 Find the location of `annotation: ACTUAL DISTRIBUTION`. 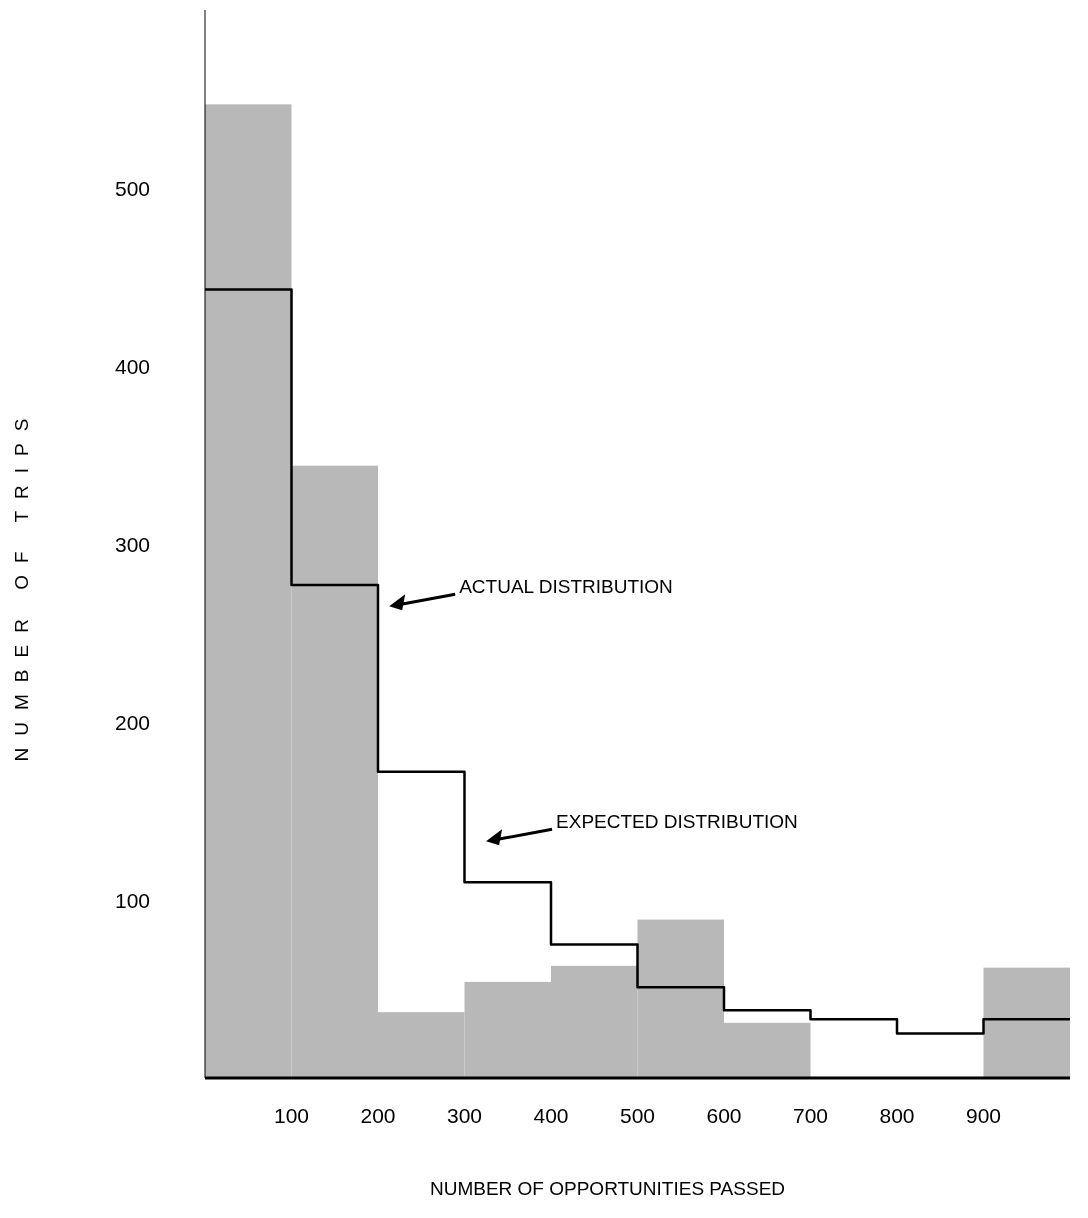

annotation: ACTUAL DISTRIBUTION is located at coordinates (566, 586).